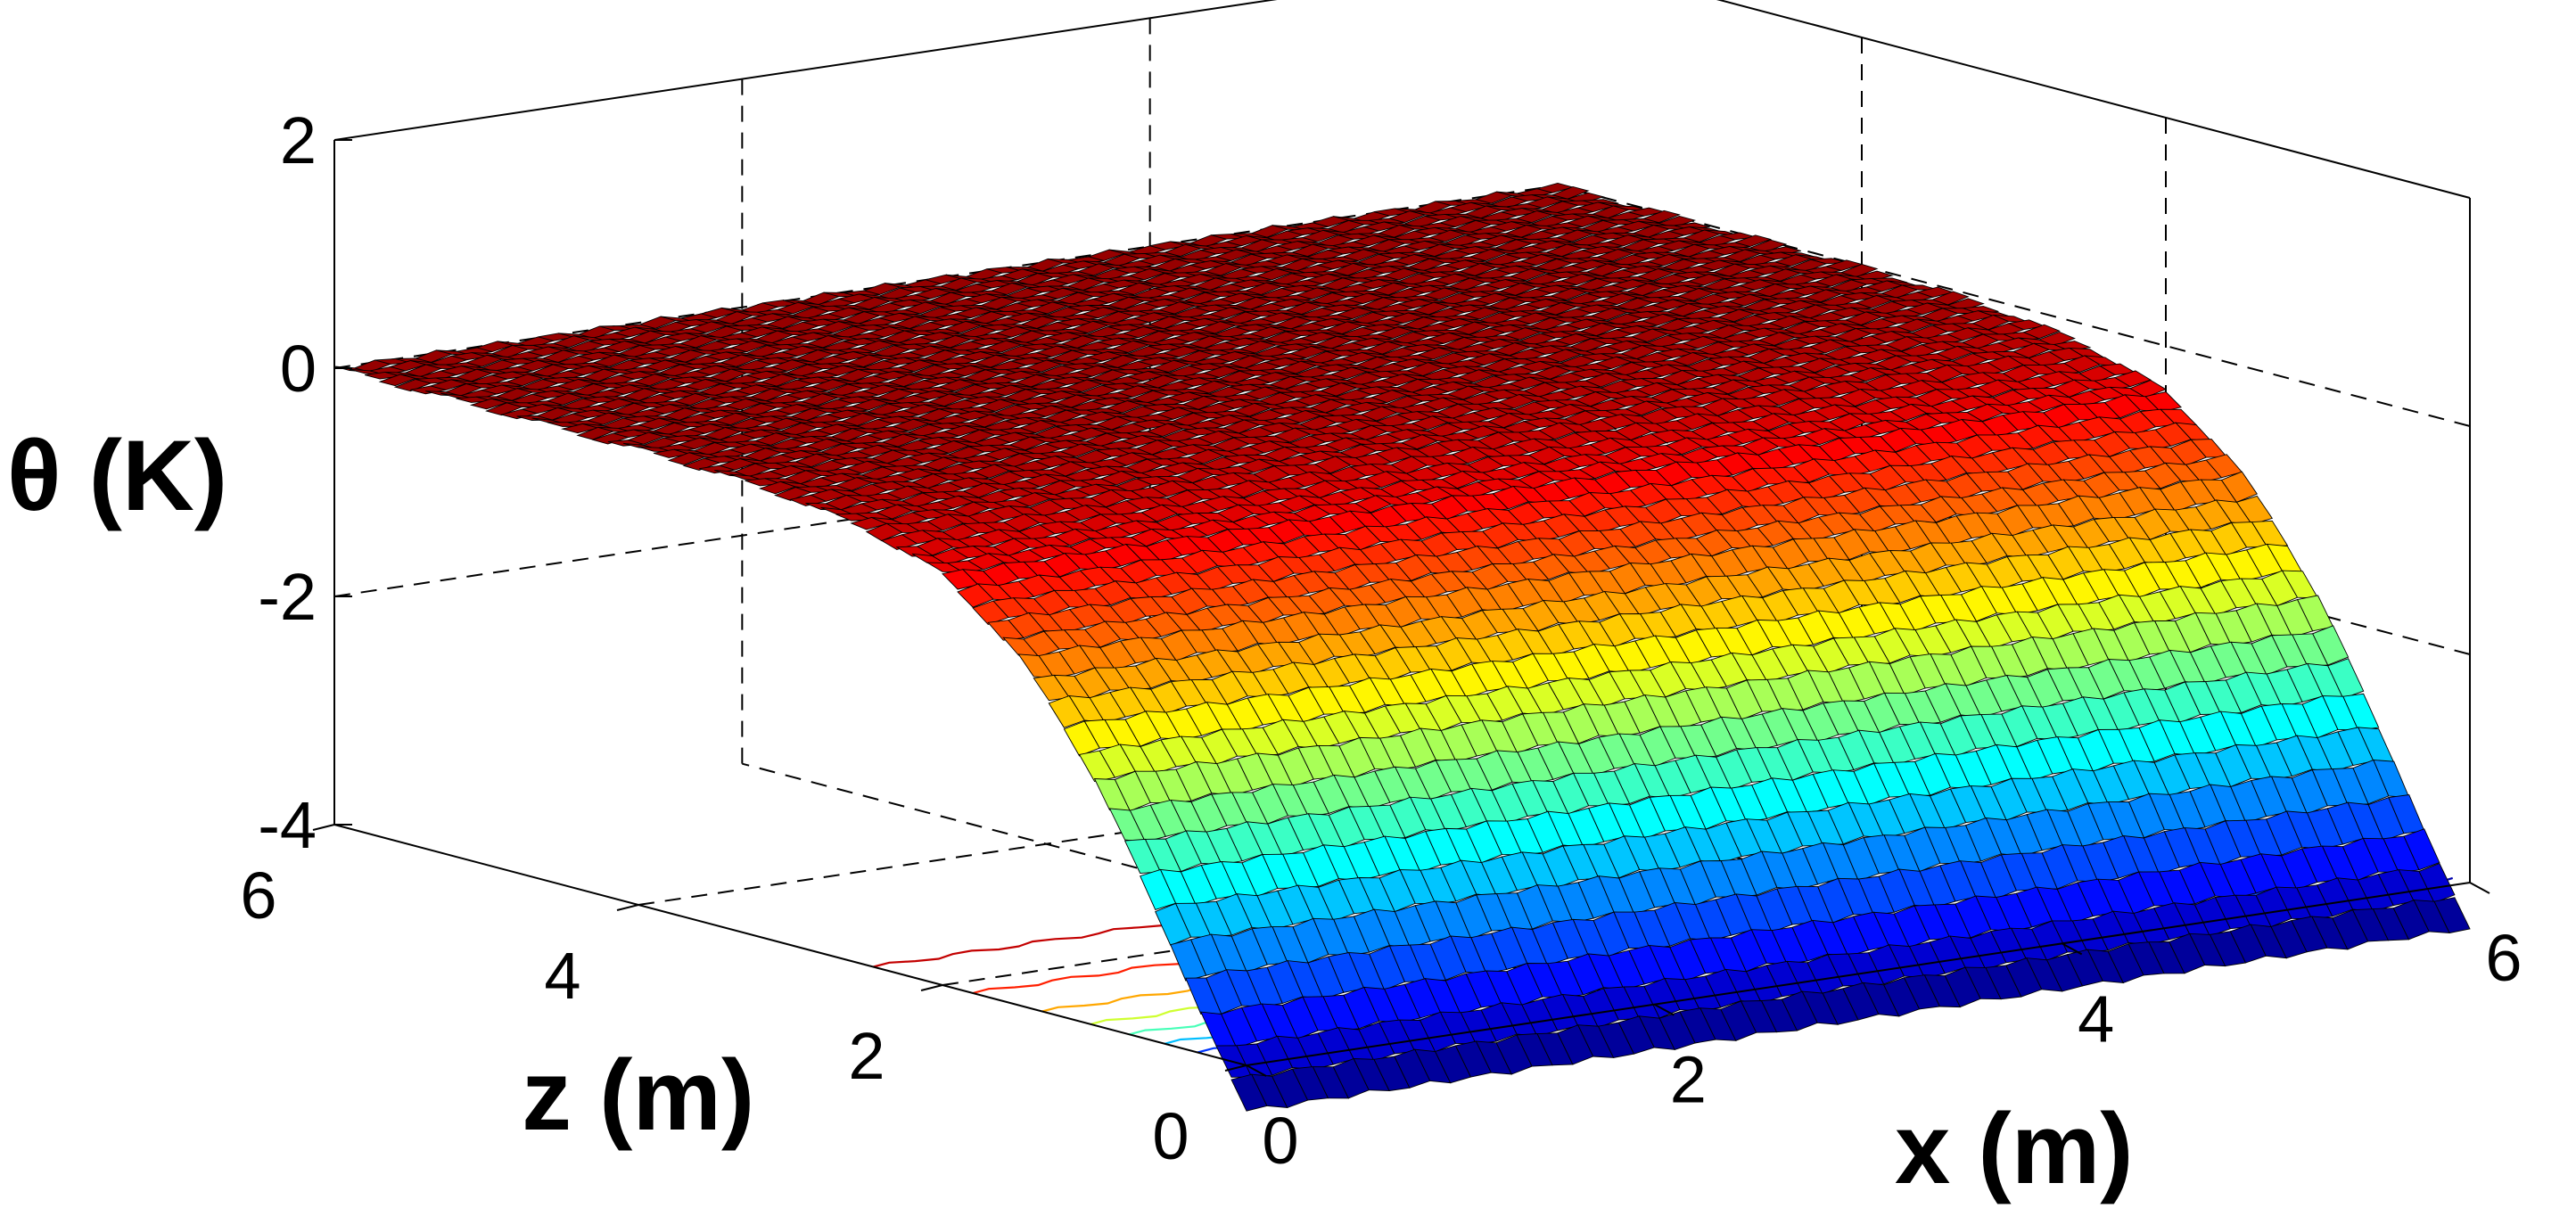  Describe the element at coordinates (866, 1056) in the screenshot. I see `z-tick-label: 2` at that location.